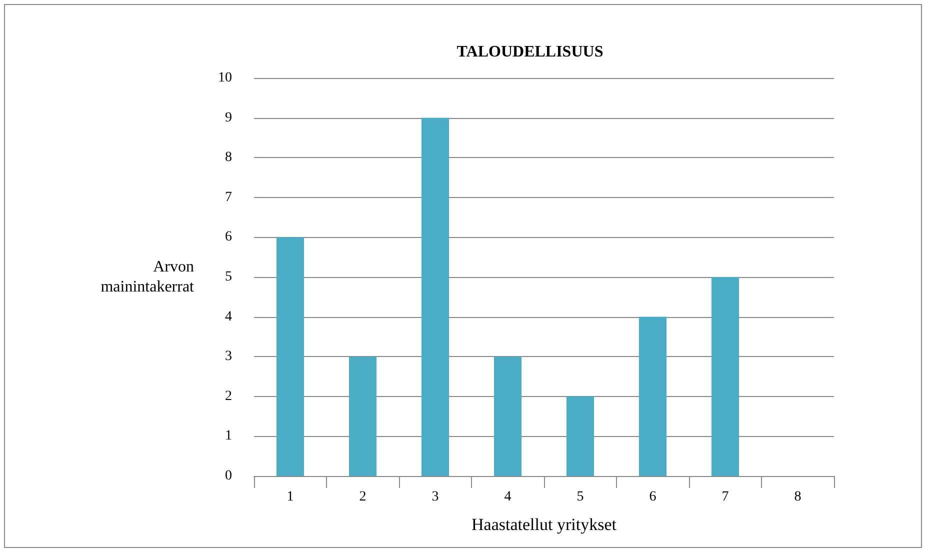 This screenshot has height=552, width=928. What do you see at coordinates (228, 237) in the screenshot?
I see `y-tick-label: 6` at bounding box center [228, 237].